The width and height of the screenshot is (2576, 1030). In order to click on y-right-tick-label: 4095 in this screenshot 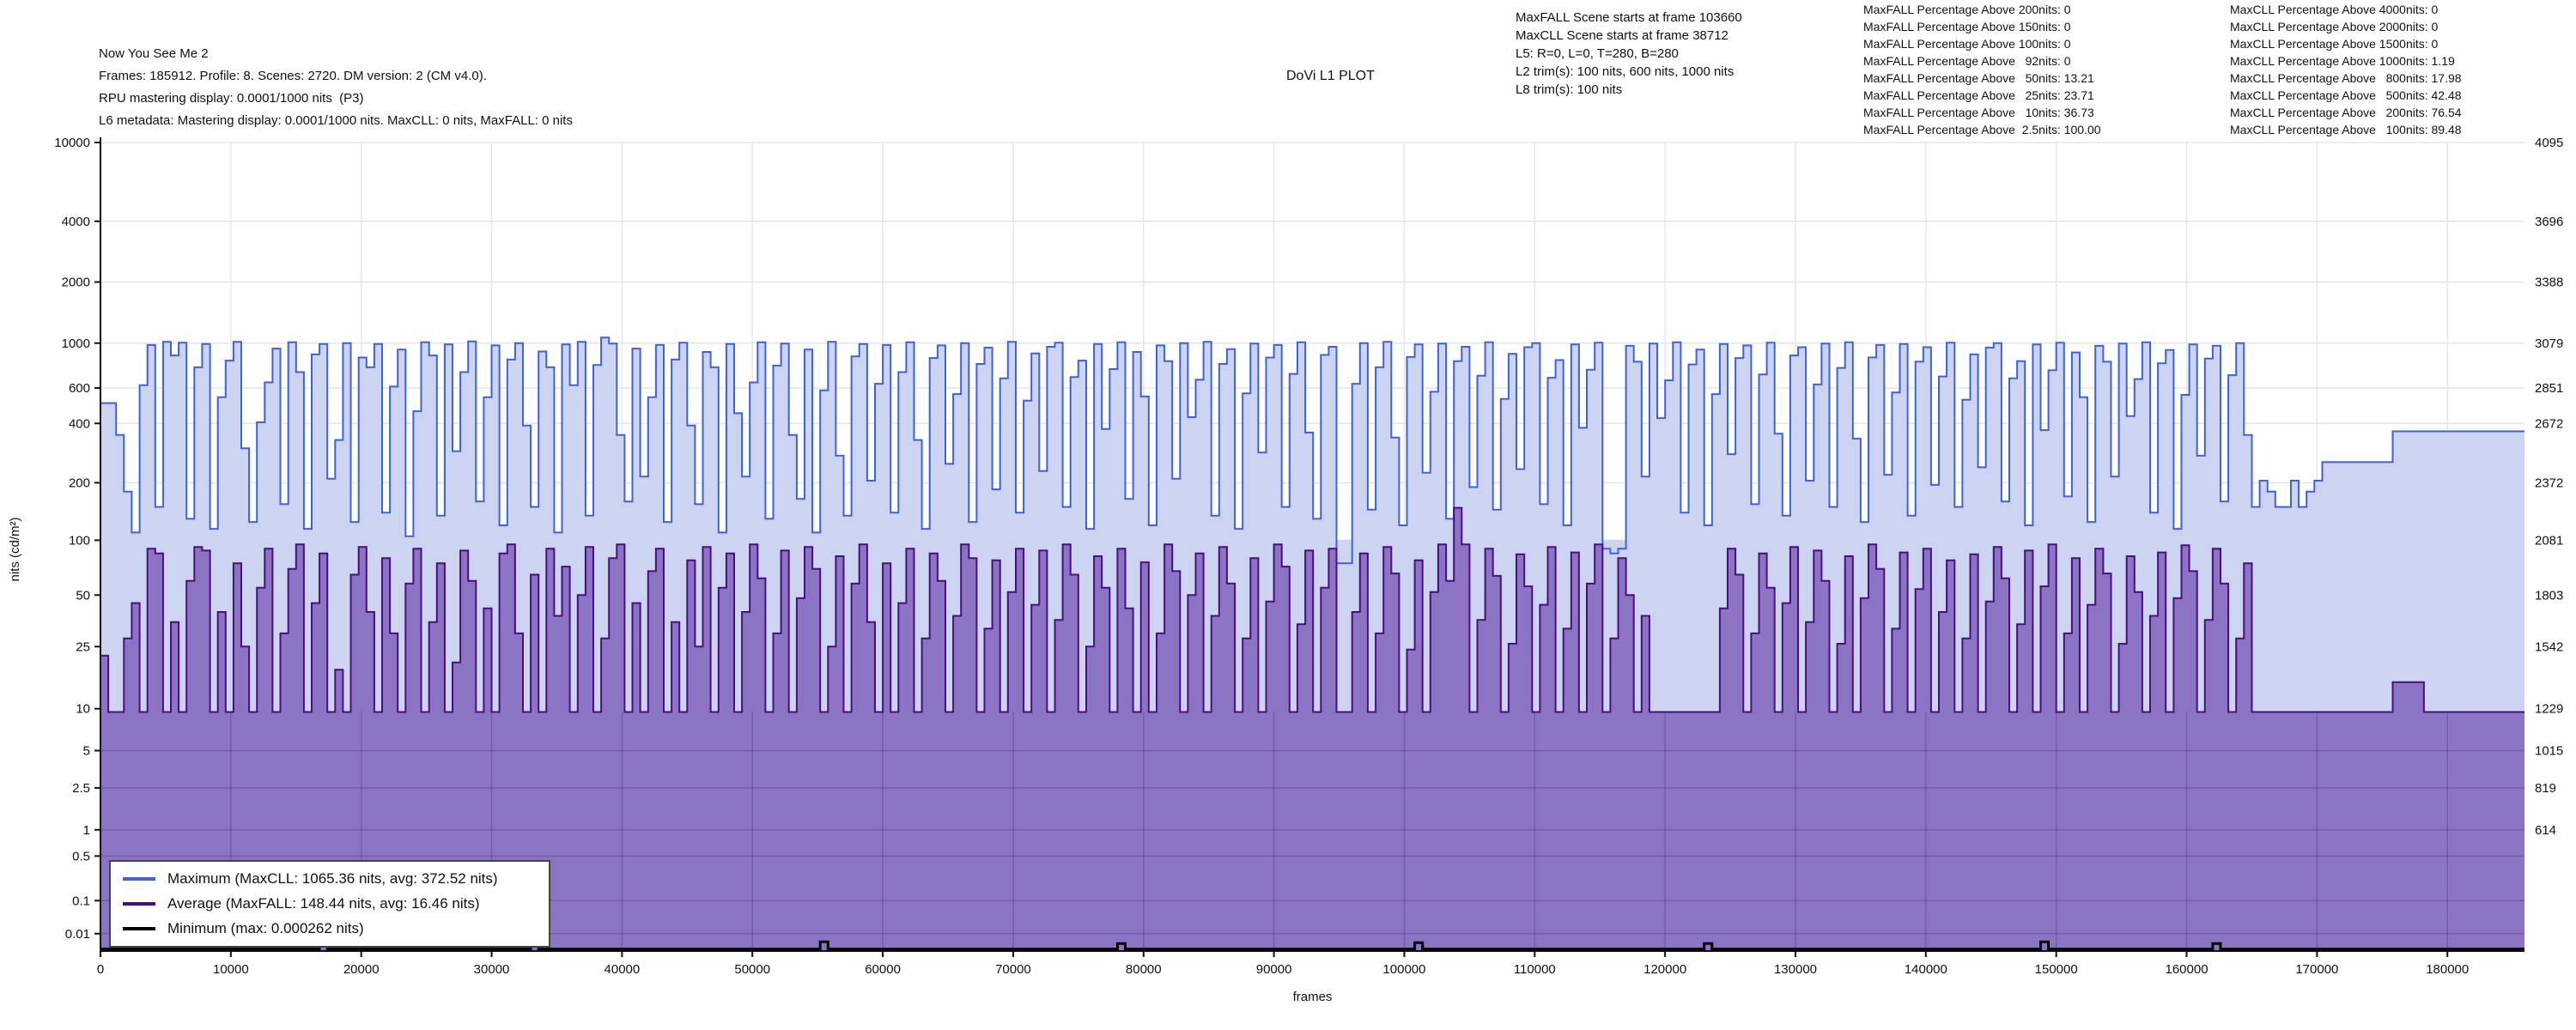, I will do `click(2549, 143)`.